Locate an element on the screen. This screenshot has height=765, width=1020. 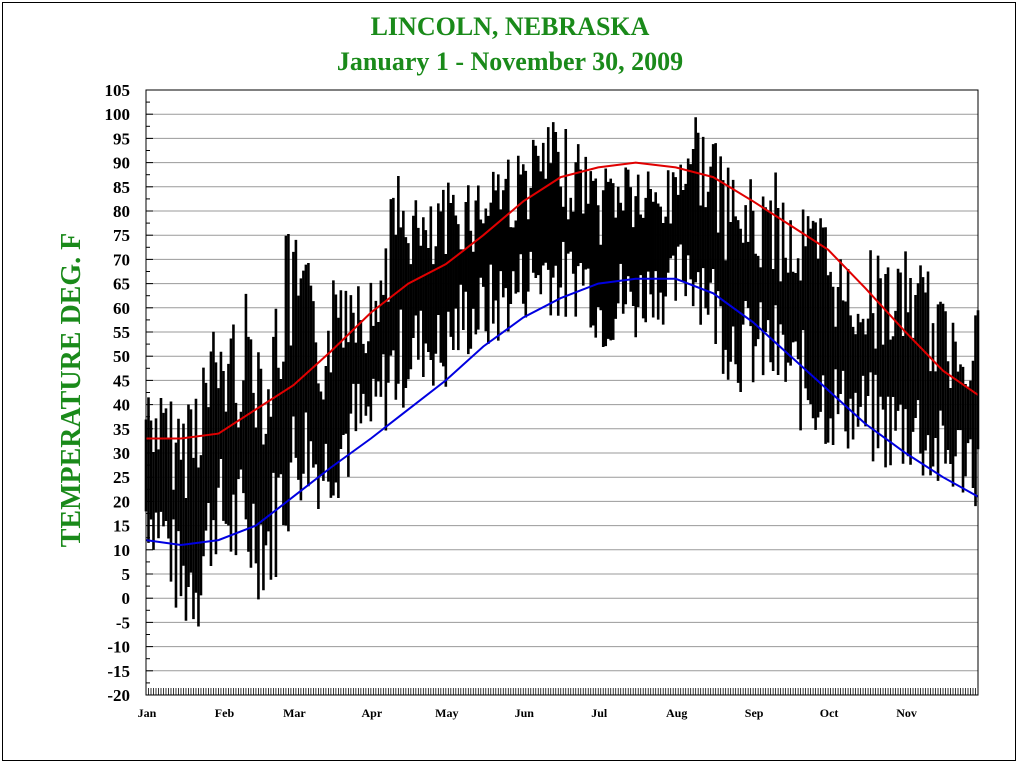
y-tick-label: 85 is located at coordinates (121, 187).